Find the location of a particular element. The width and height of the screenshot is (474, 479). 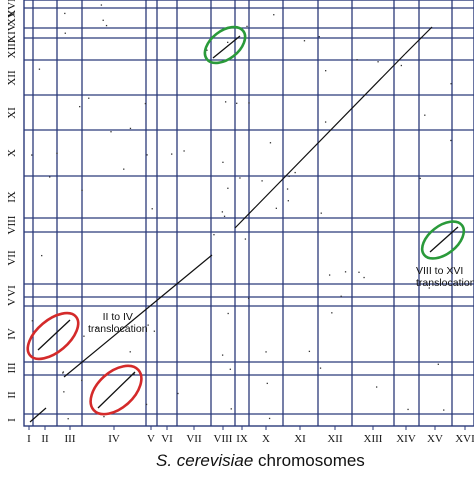

axis-title-suffix: chromosomes is located at coordinates (309, 460).